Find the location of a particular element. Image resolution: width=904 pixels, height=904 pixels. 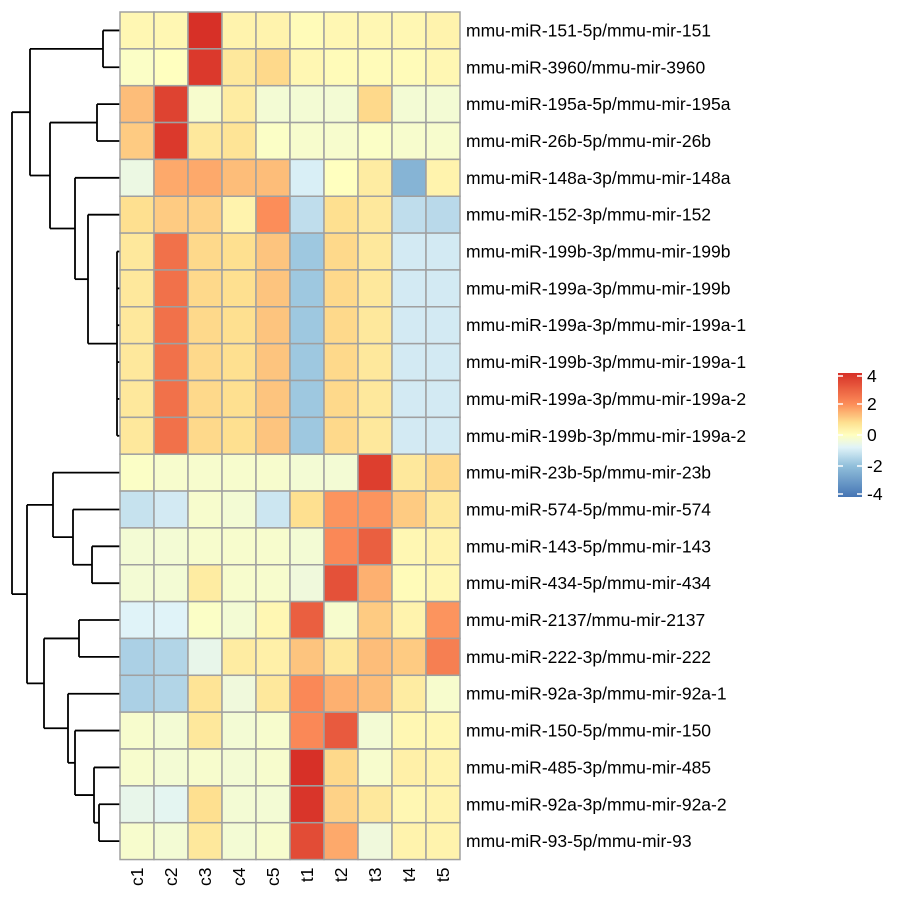

row-label: mmu-miR-148a-3p/mmu-mir-148a is located at coordinates (598, 178).